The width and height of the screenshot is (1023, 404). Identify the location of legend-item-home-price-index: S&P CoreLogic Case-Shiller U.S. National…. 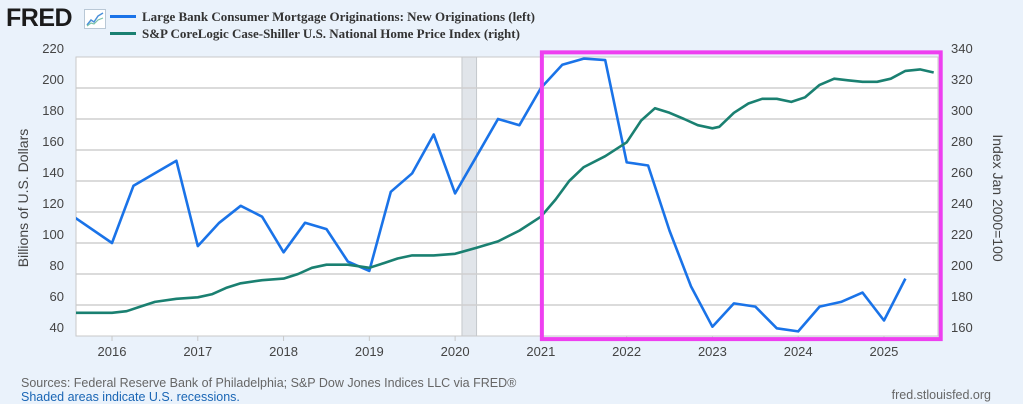
(322, 33).